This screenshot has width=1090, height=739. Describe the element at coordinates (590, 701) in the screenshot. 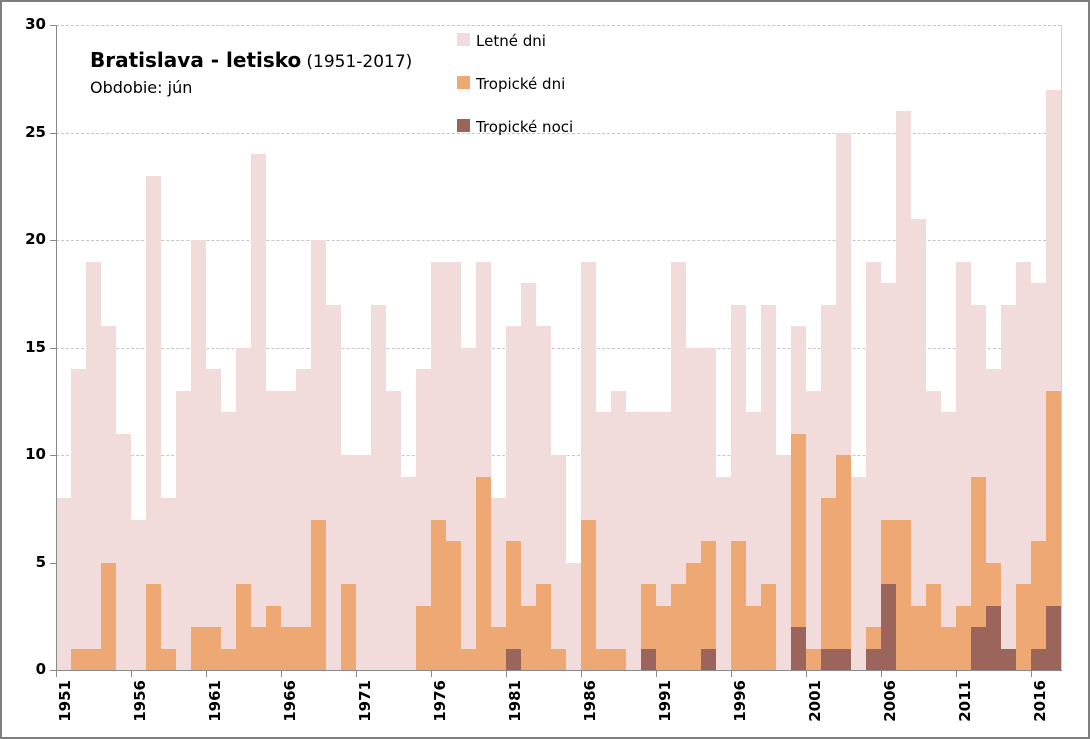

I see `x-tick-label-1986: 1986` at that location.